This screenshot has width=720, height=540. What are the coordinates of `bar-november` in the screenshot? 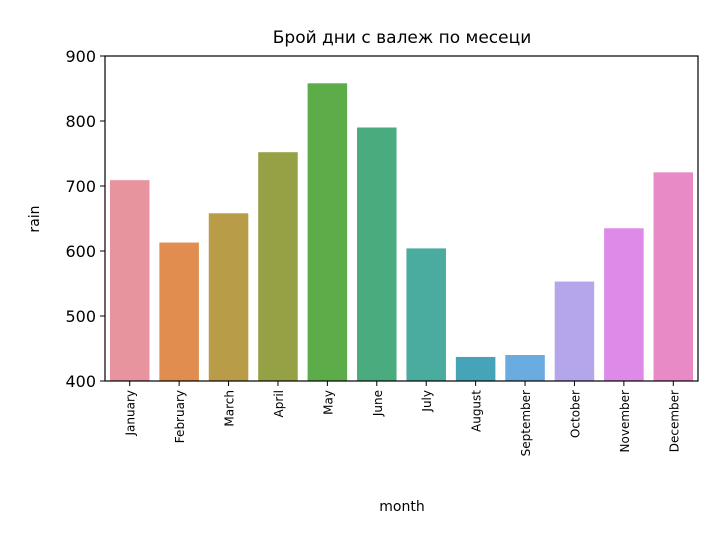 It's located at (624, 304).